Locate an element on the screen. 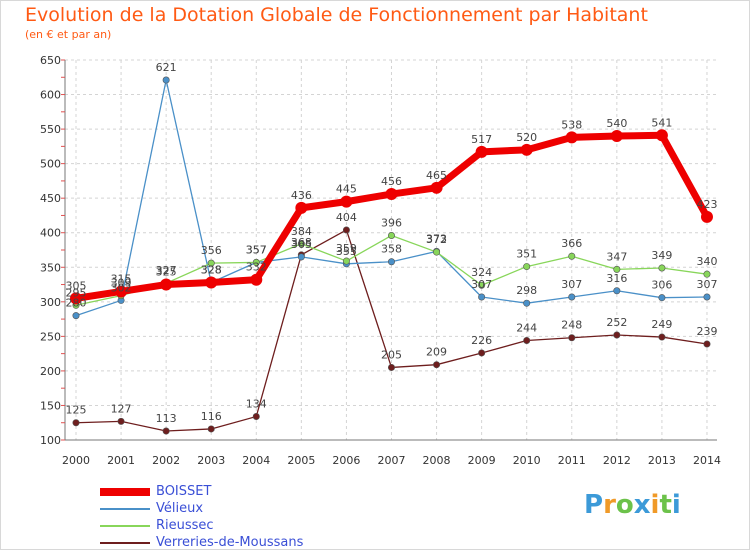 This screenshot has width=750, height=552. y-tick-label: 550 is located at coordinates (50, 129).